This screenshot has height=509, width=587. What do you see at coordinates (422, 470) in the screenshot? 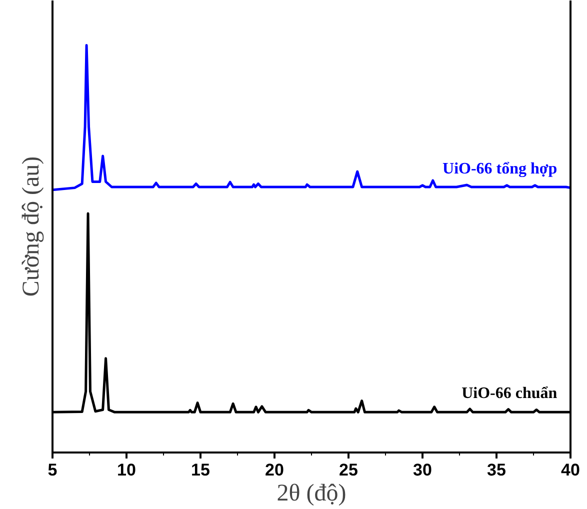
I see `x-tick-label: 30` at bounding box center [422, 470].